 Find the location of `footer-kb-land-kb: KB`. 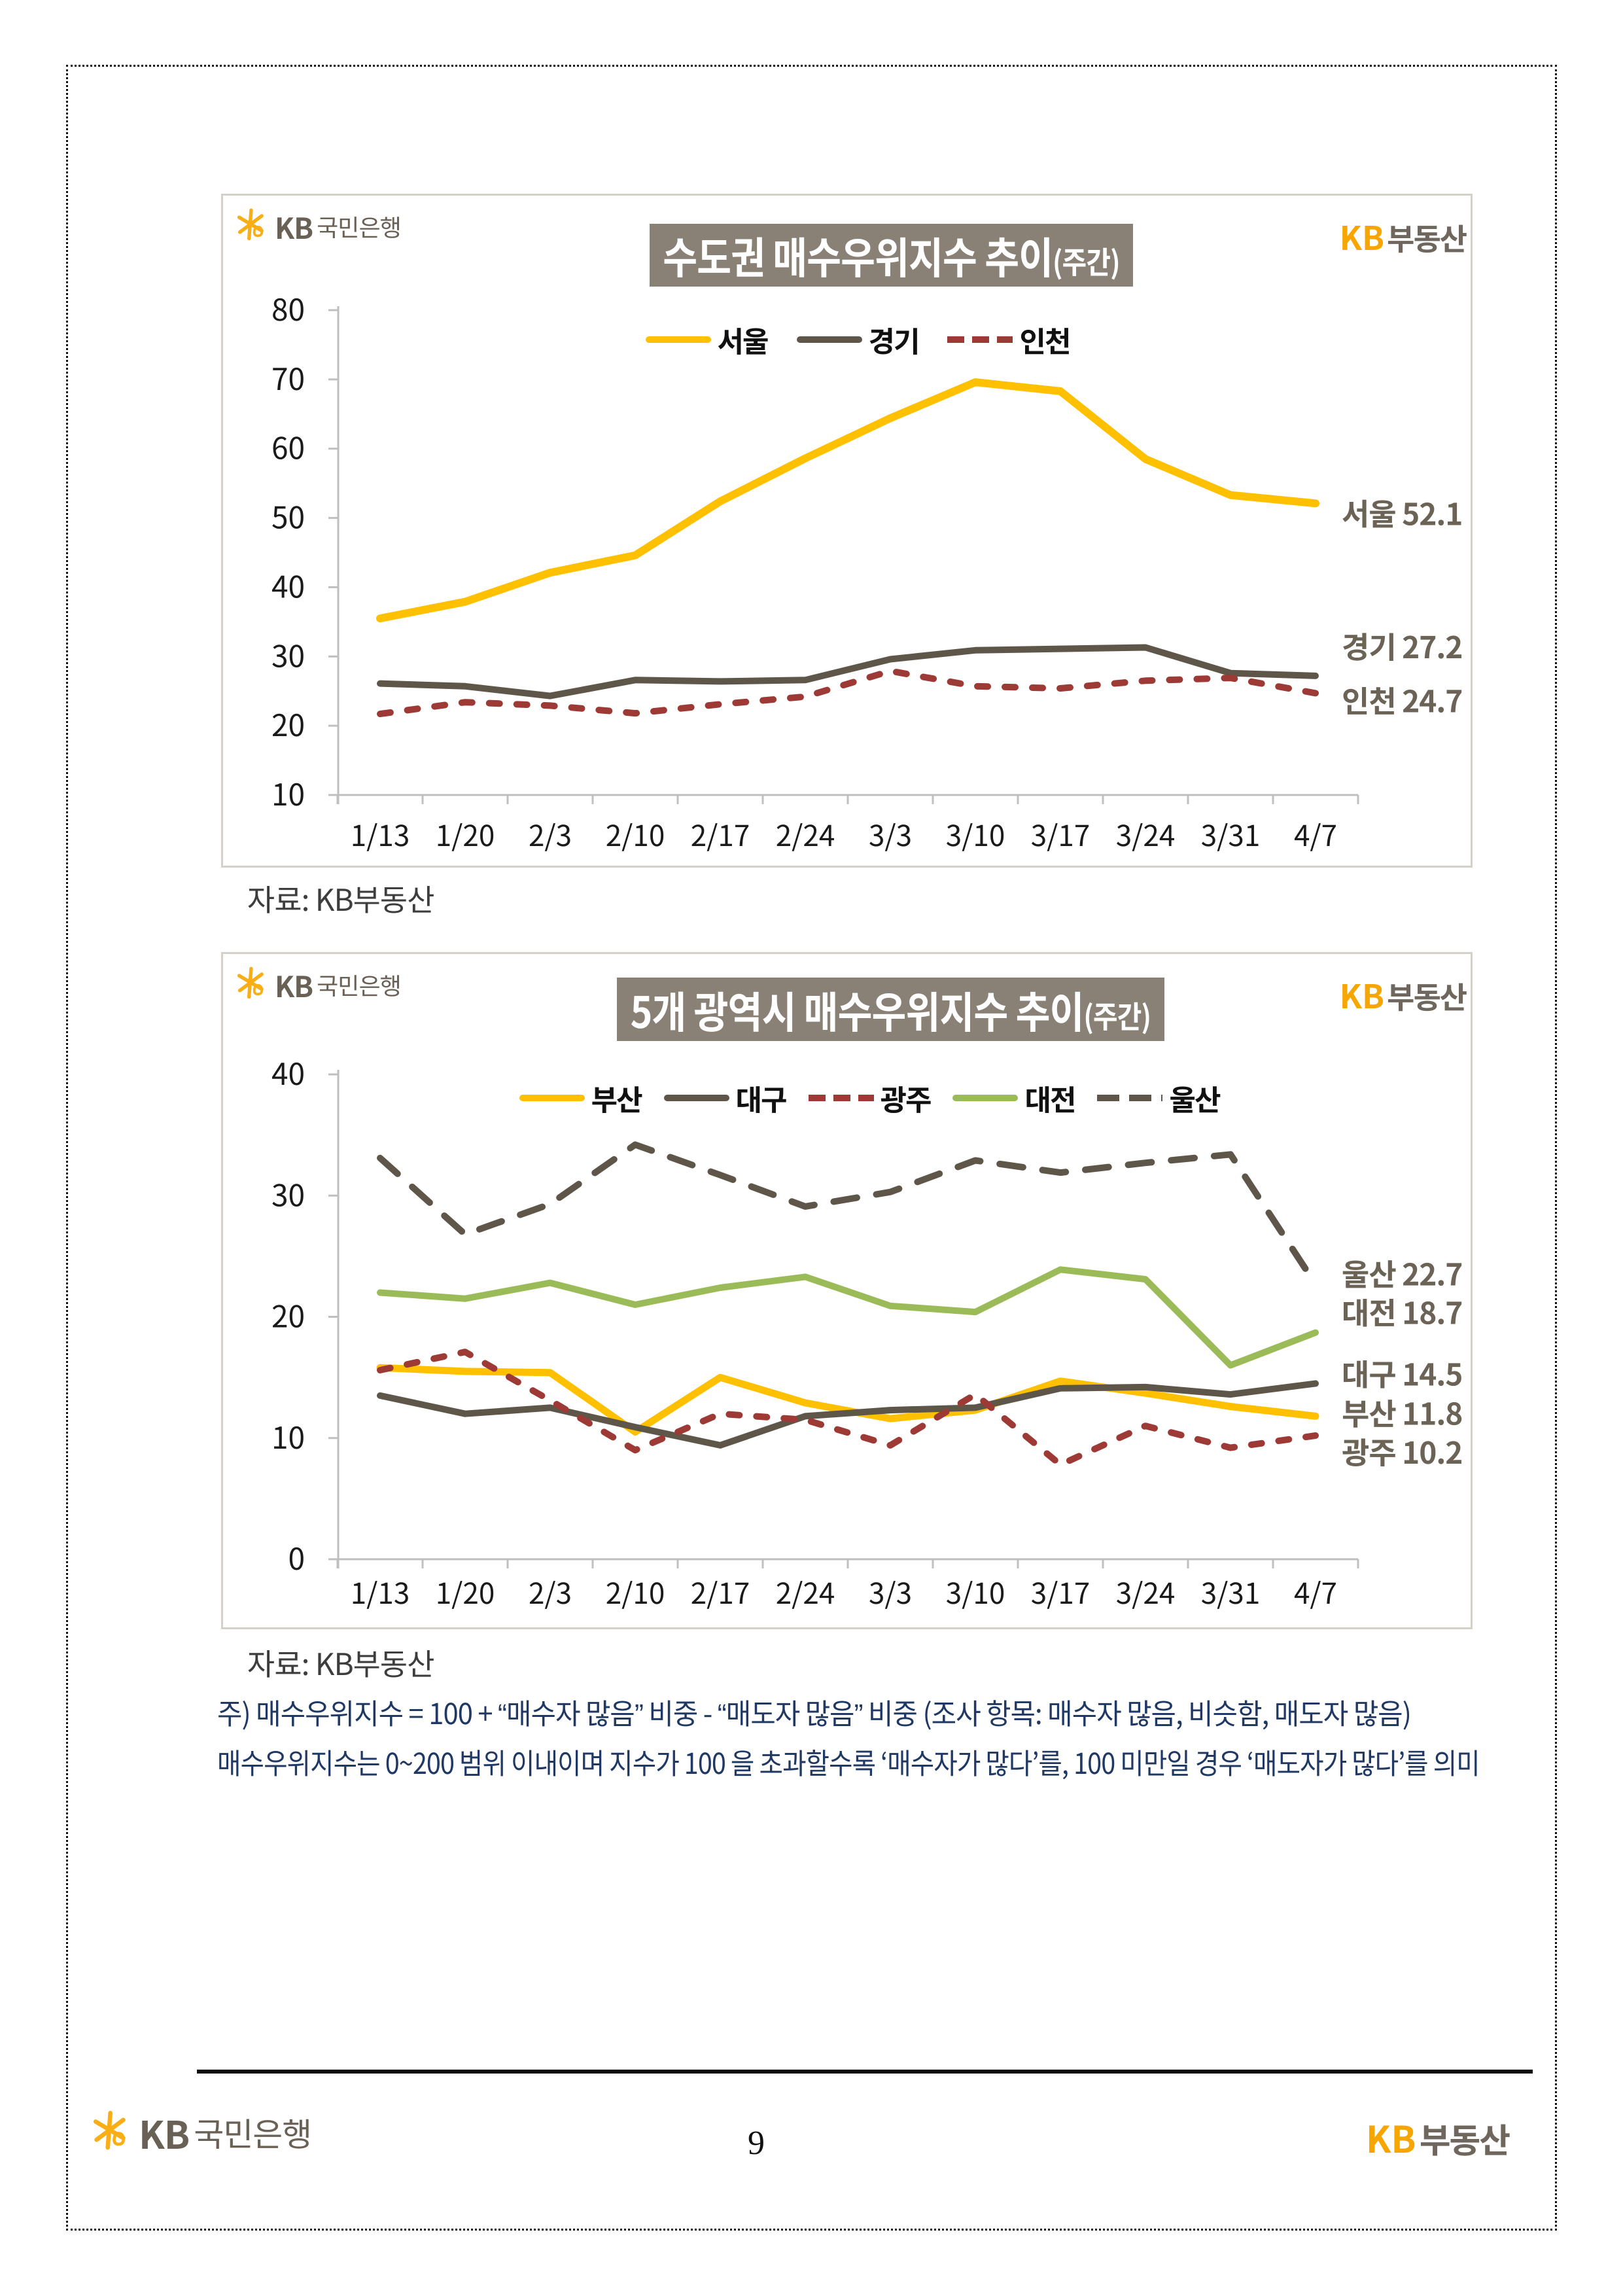

footer-kb-land-kb: KB is located at coordinates (1391, 2137).